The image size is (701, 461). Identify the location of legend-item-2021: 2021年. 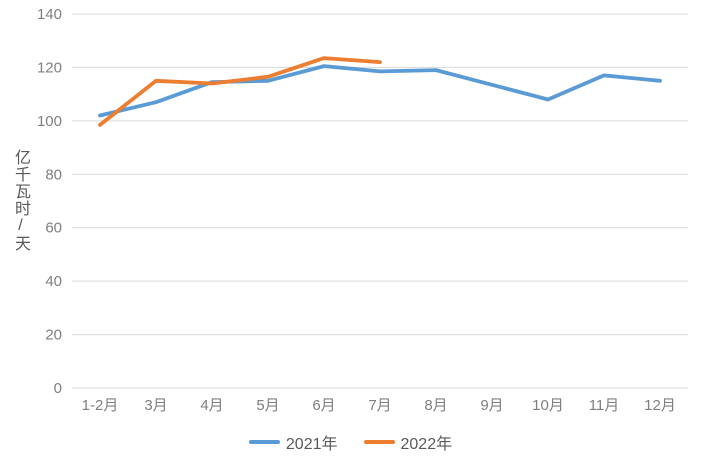
(293, 442).